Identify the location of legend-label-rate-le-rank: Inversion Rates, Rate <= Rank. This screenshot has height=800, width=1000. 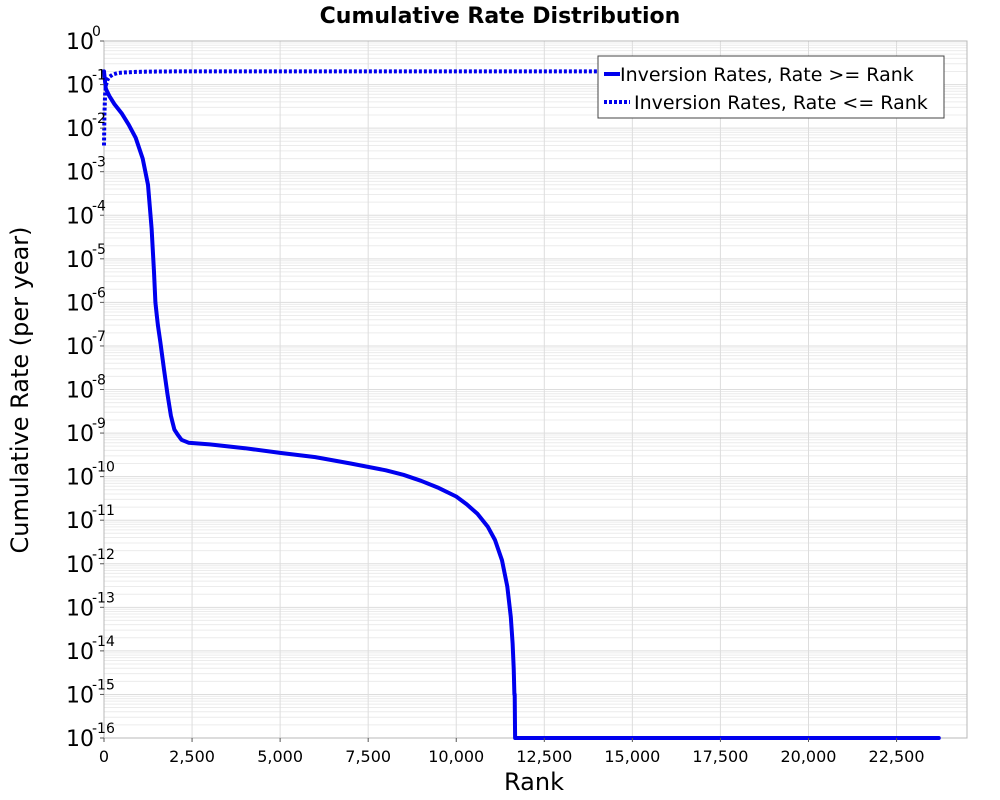
(781, 103).